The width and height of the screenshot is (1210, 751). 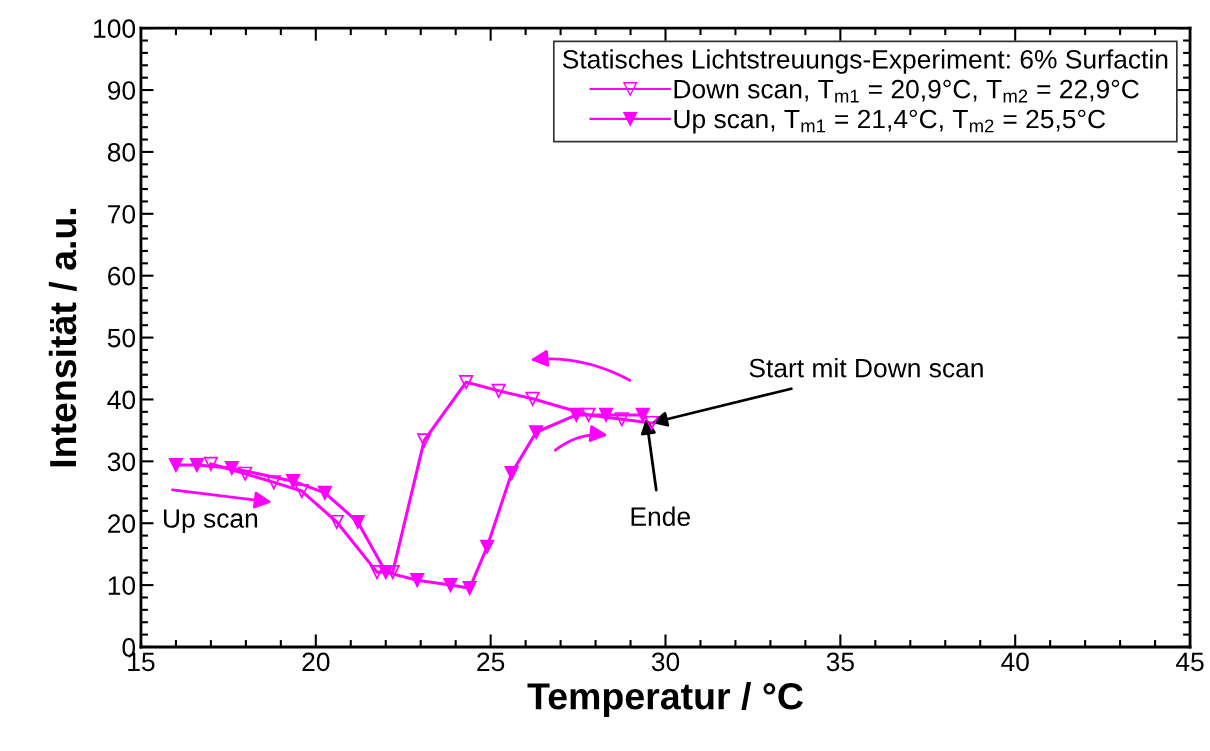 What do you see at coordinates (121, 338) in the screenshot?
I see `y-tick-label: 50` at bounding box center [121, 338].